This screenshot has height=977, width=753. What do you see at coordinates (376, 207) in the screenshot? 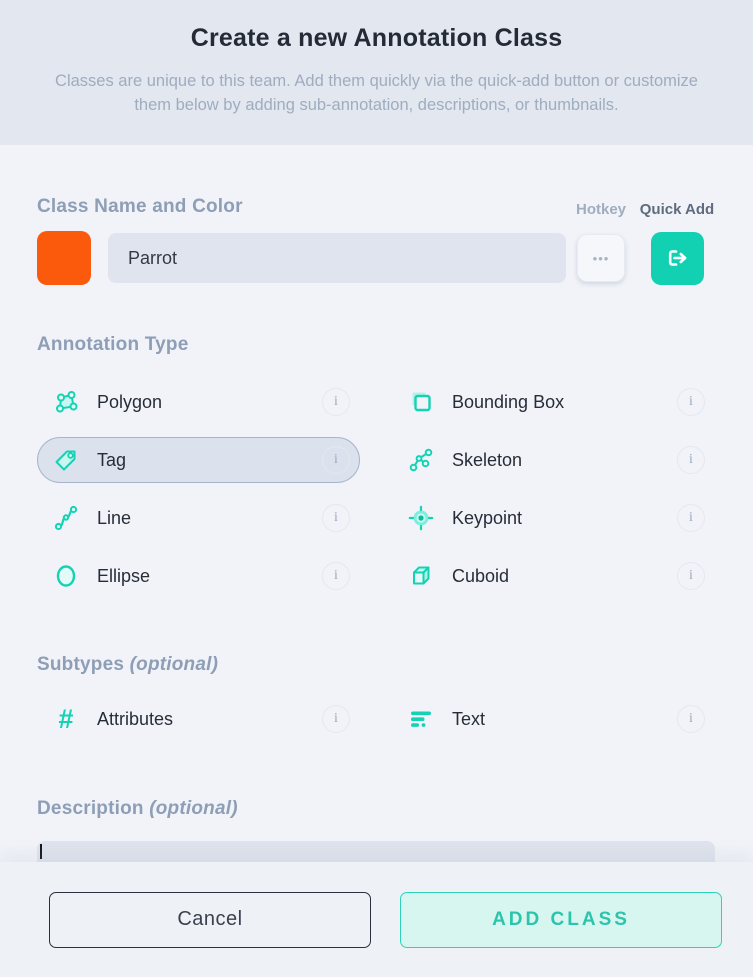
I see `class-name-header-row: Class Name and Color Hotkey Quick Add` at bounding box center [376, 207].